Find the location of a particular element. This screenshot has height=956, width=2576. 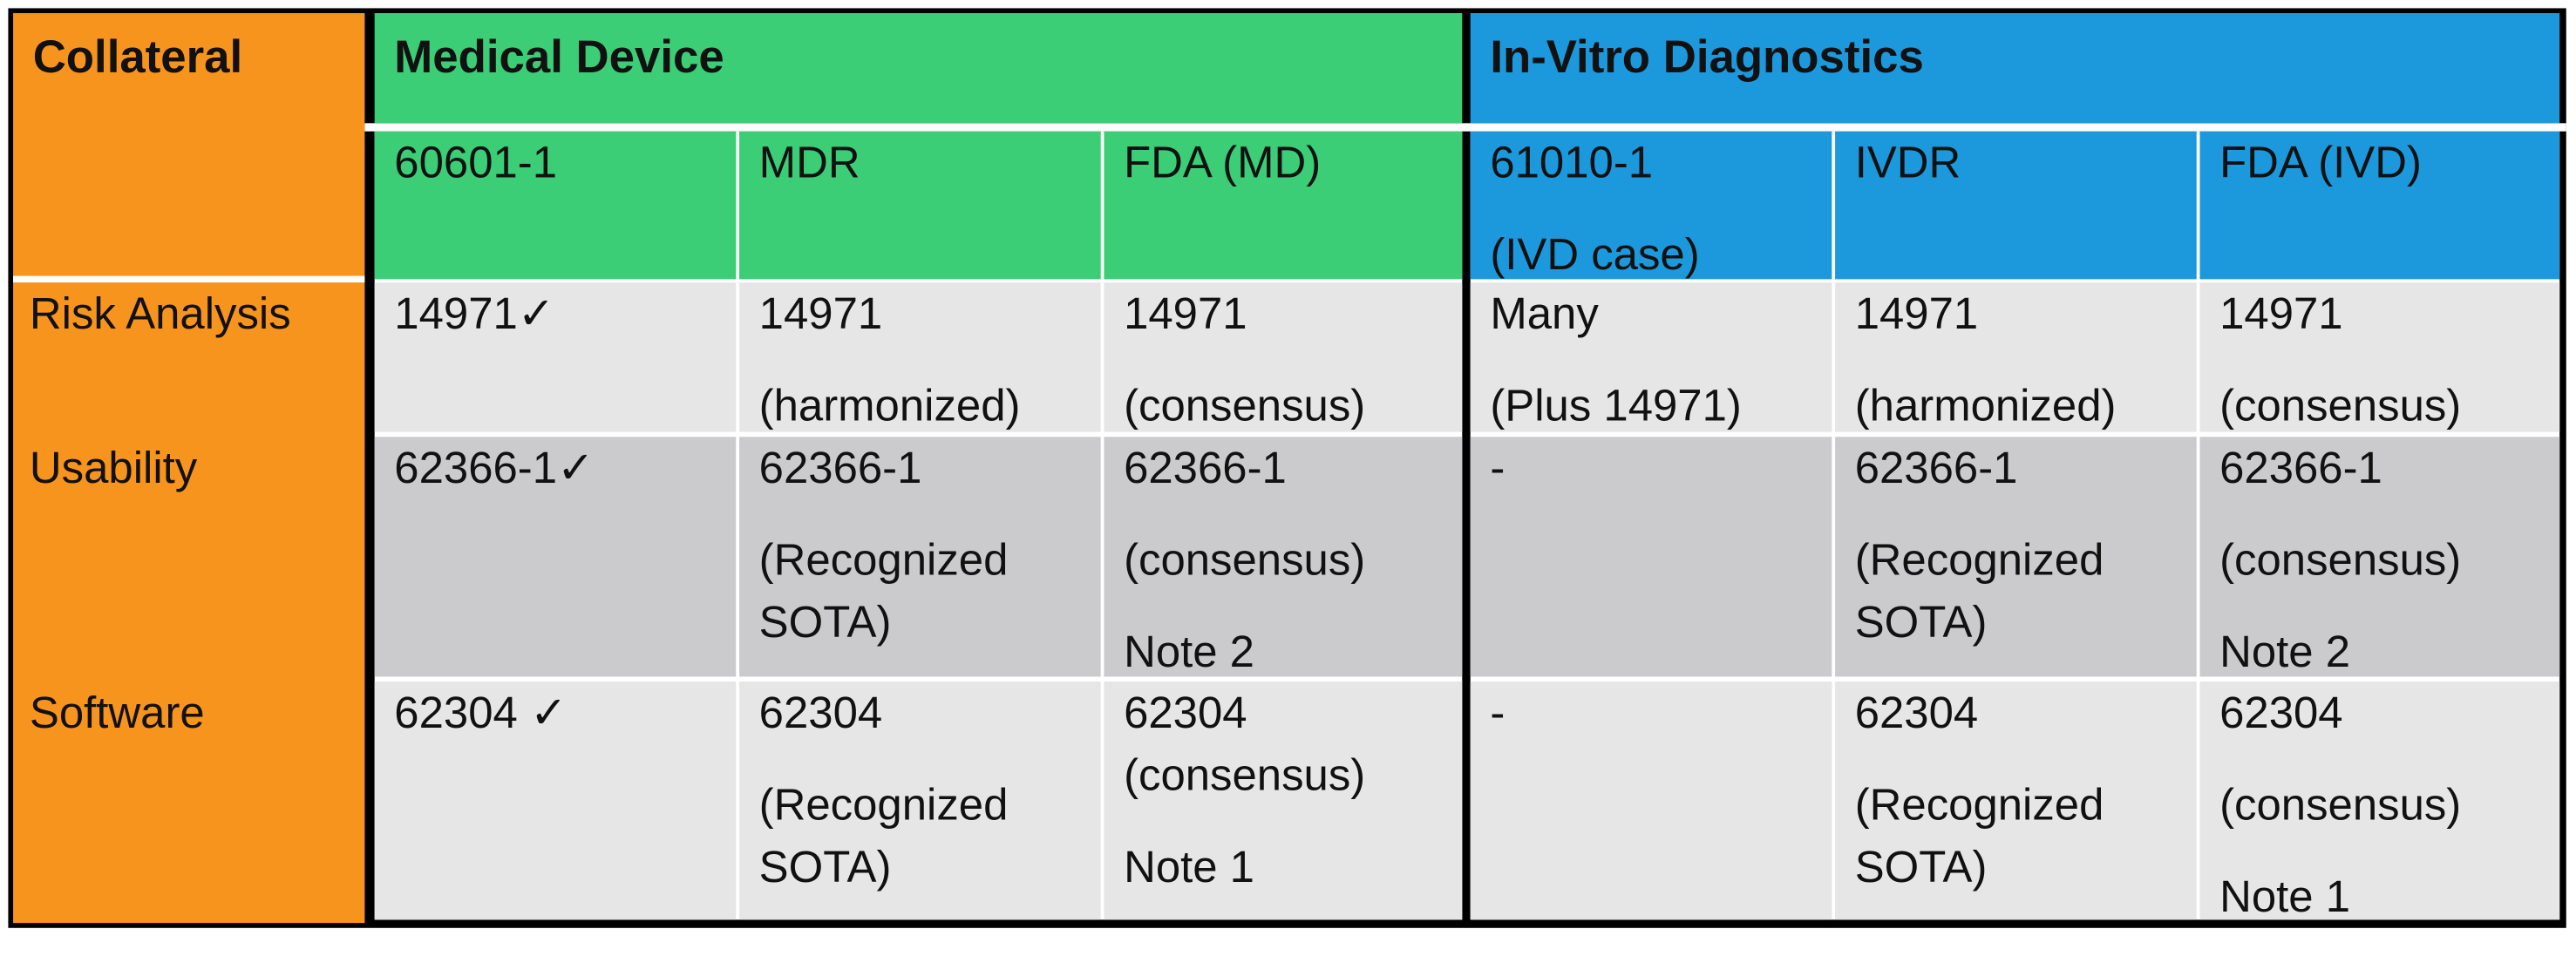

column-header: IVDR is located at coordinates (2016, 205).